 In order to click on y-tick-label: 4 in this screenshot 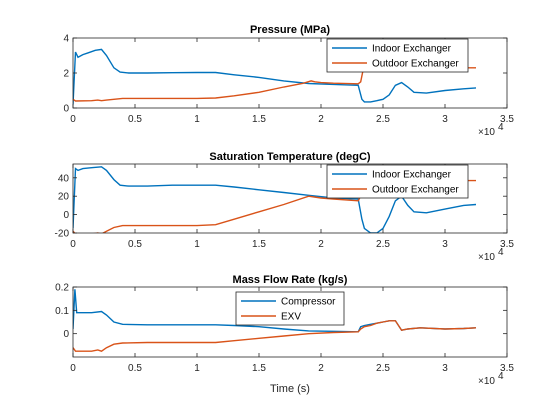, I will do `click(66, 39)`.